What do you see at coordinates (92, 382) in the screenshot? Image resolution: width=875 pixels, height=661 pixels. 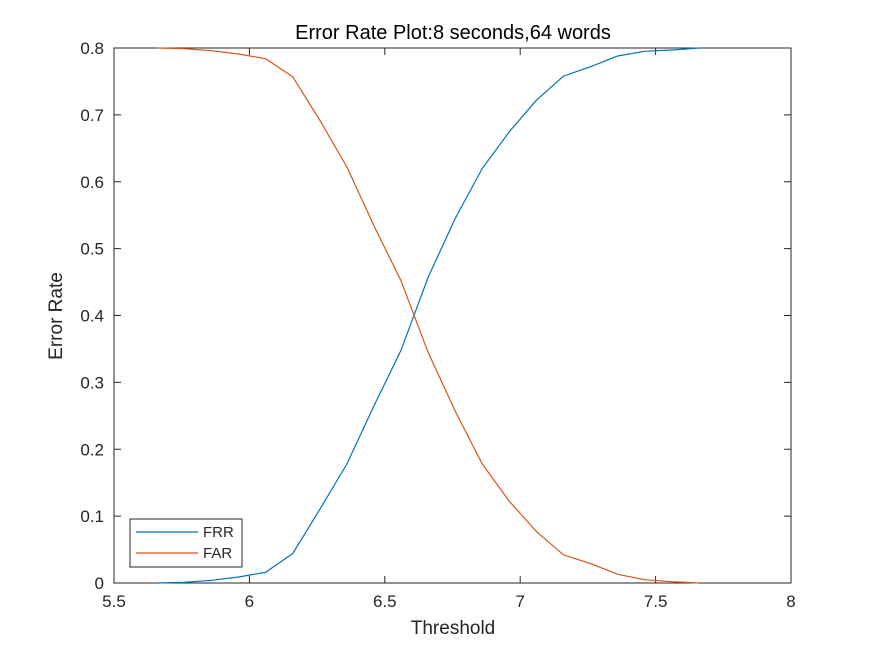 I see `y-tick-label: 0.3` at bounding box center [92, 382].